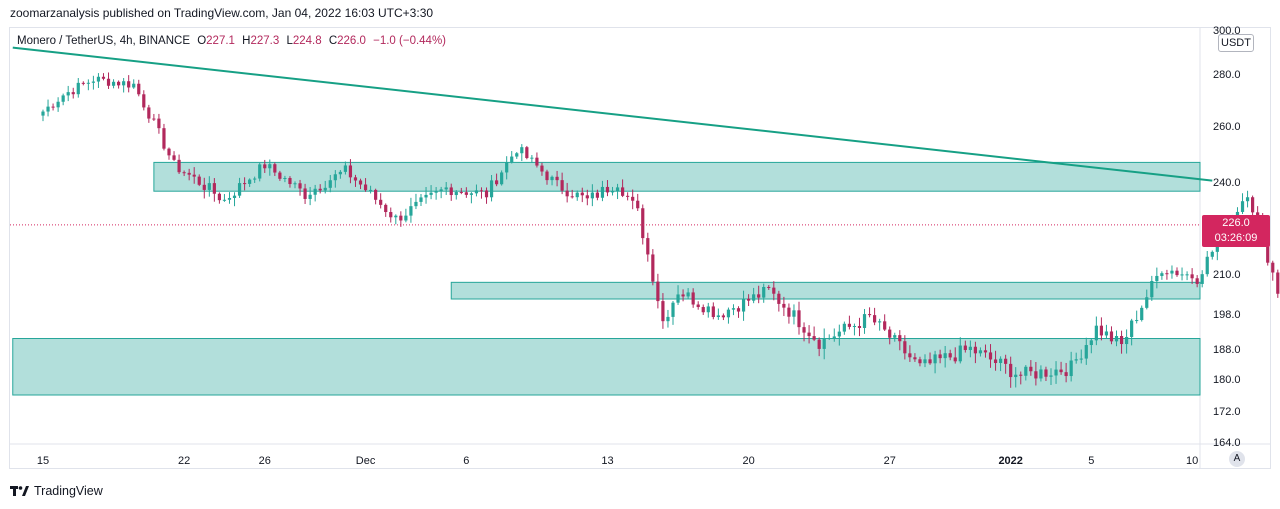  What do you see at coordinates (56, 491) in the screenshot?
I see `footer-brand: TradingView` at bounding box center [56, 491].